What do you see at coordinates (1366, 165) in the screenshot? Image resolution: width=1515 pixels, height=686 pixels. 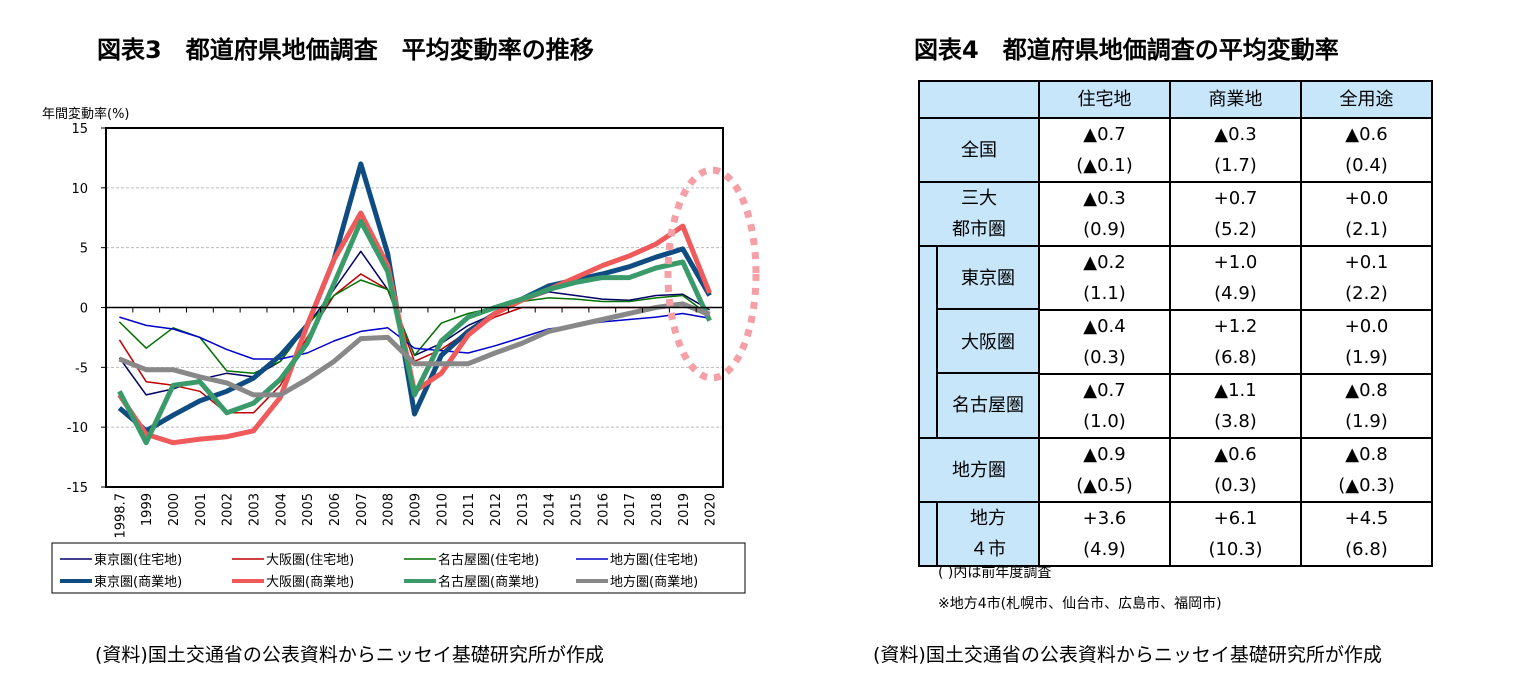 I see `previous-value: (0.4)` at bounding box center [1366, 165].